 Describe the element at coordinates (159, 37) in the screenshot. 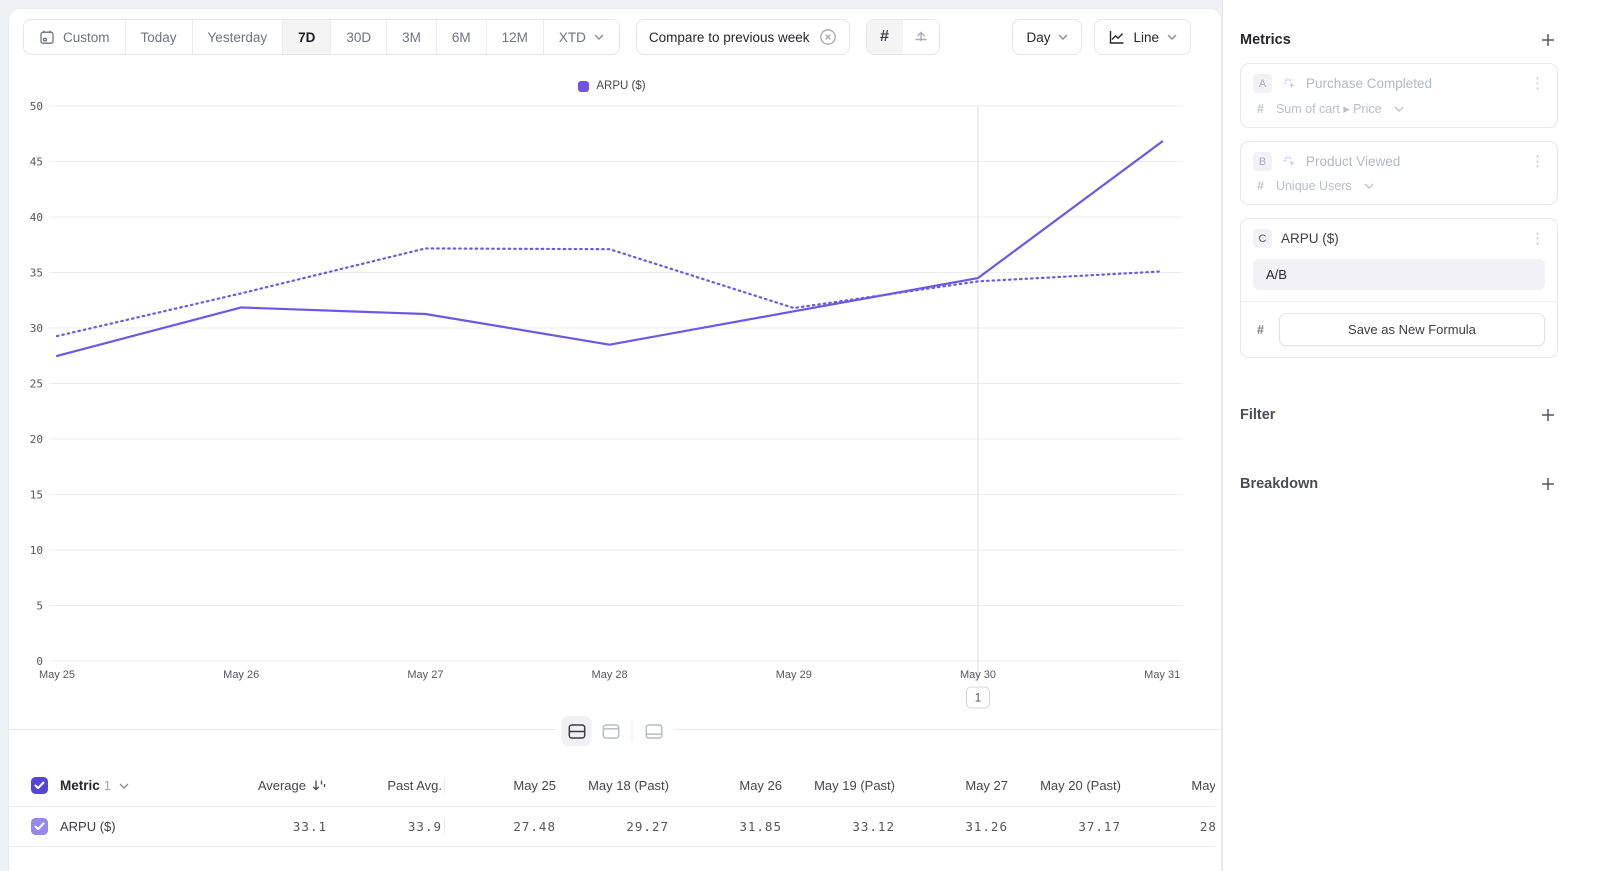

I see `range-button-today: Today` at that location.